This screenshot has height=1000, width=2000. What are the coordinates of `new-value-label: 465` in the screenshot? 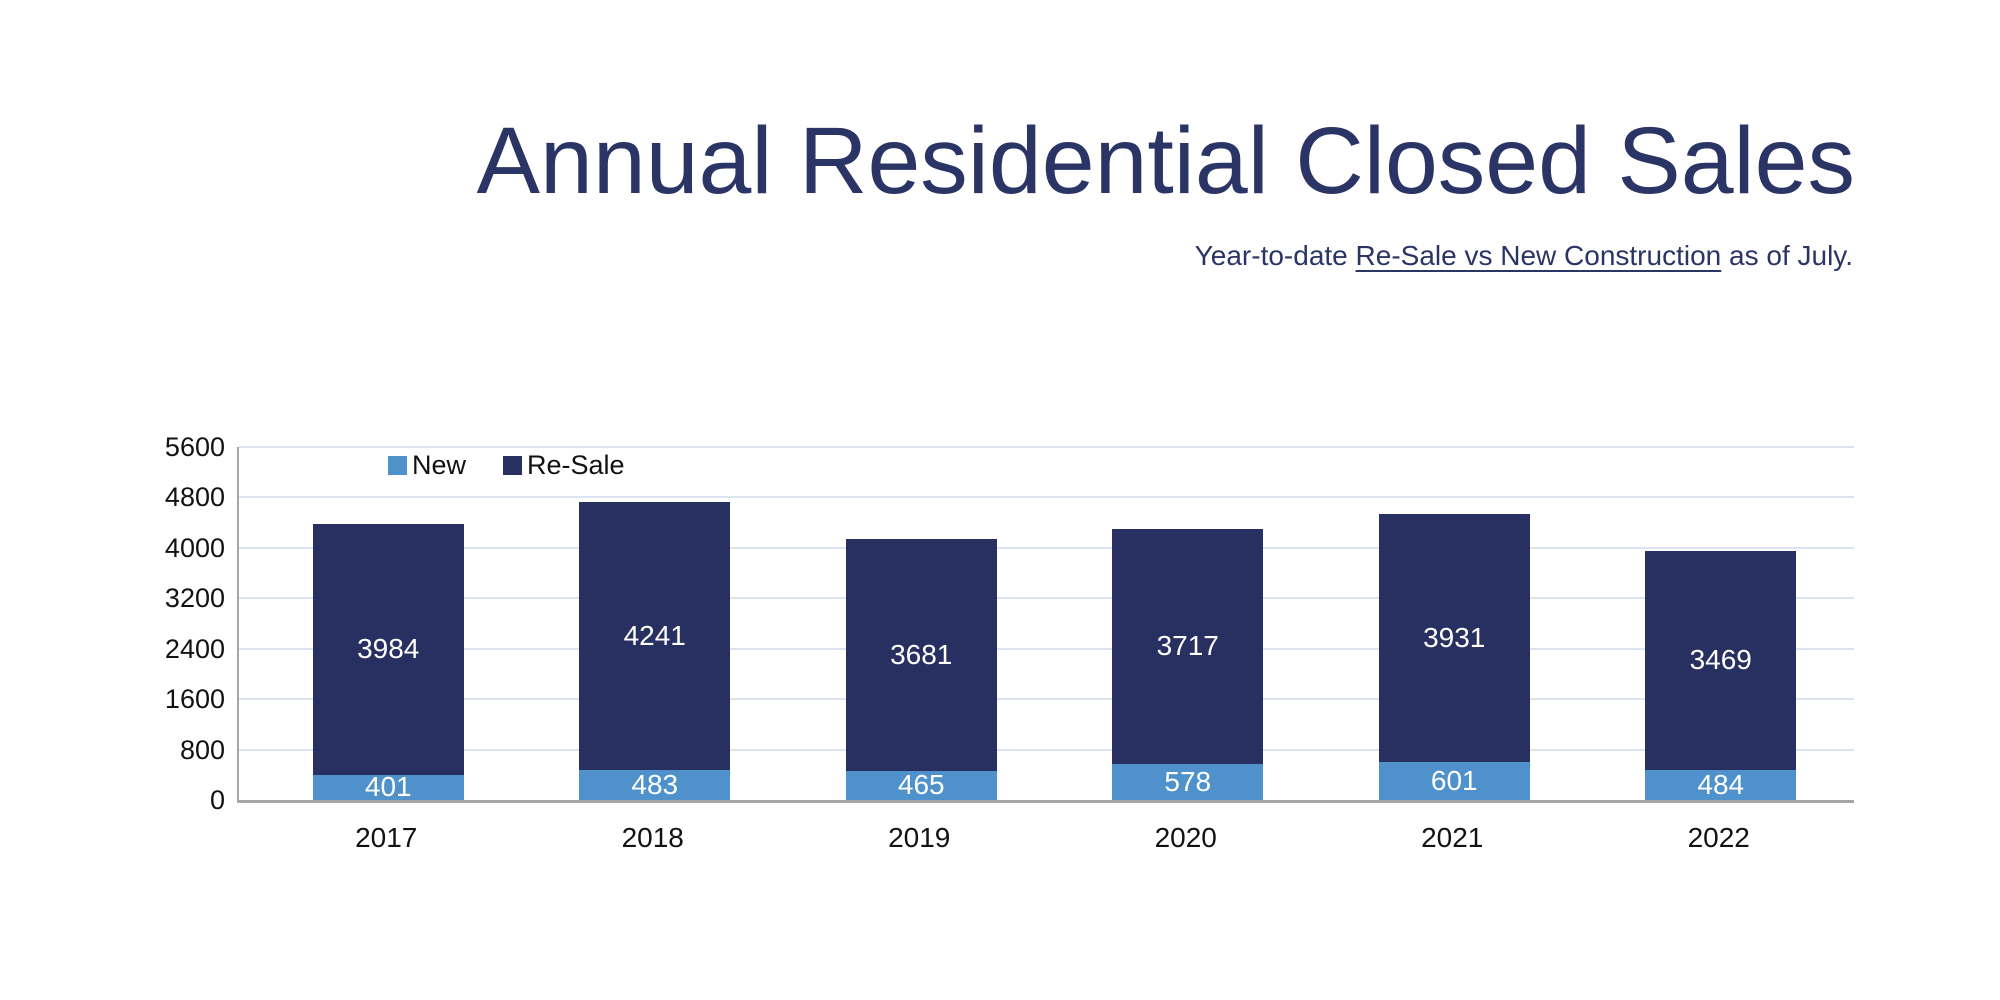 It's located at (921, 785).